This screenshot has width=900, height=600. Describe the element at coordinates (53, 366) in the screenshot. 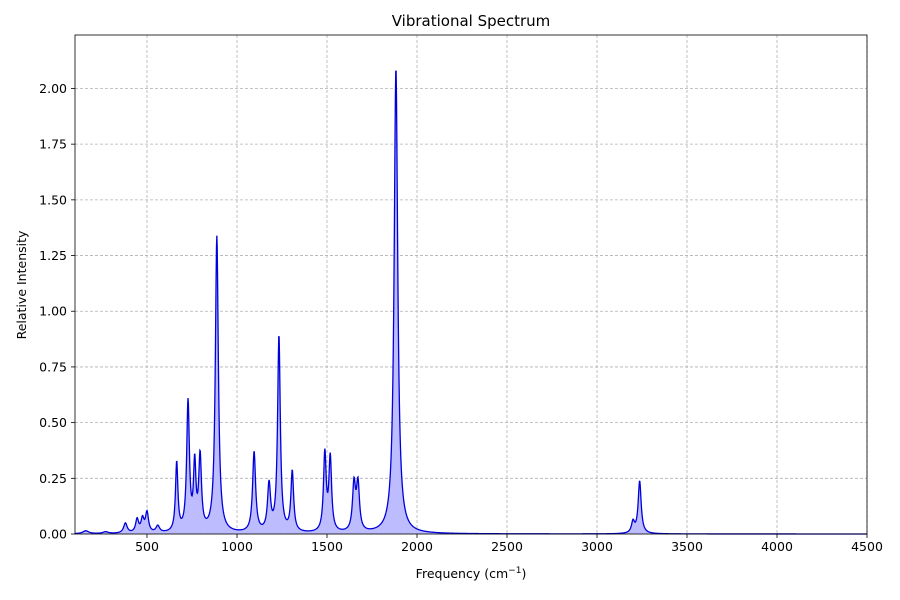

I see `y-tick-label: 0.75` at that location.